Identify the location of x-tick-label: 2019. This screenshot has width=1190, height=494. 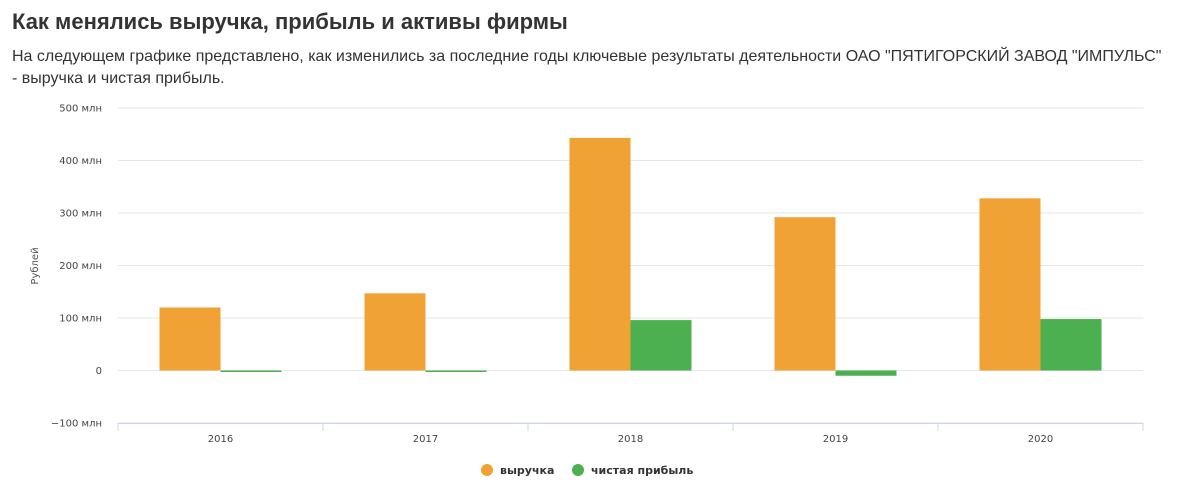
(835, 439).